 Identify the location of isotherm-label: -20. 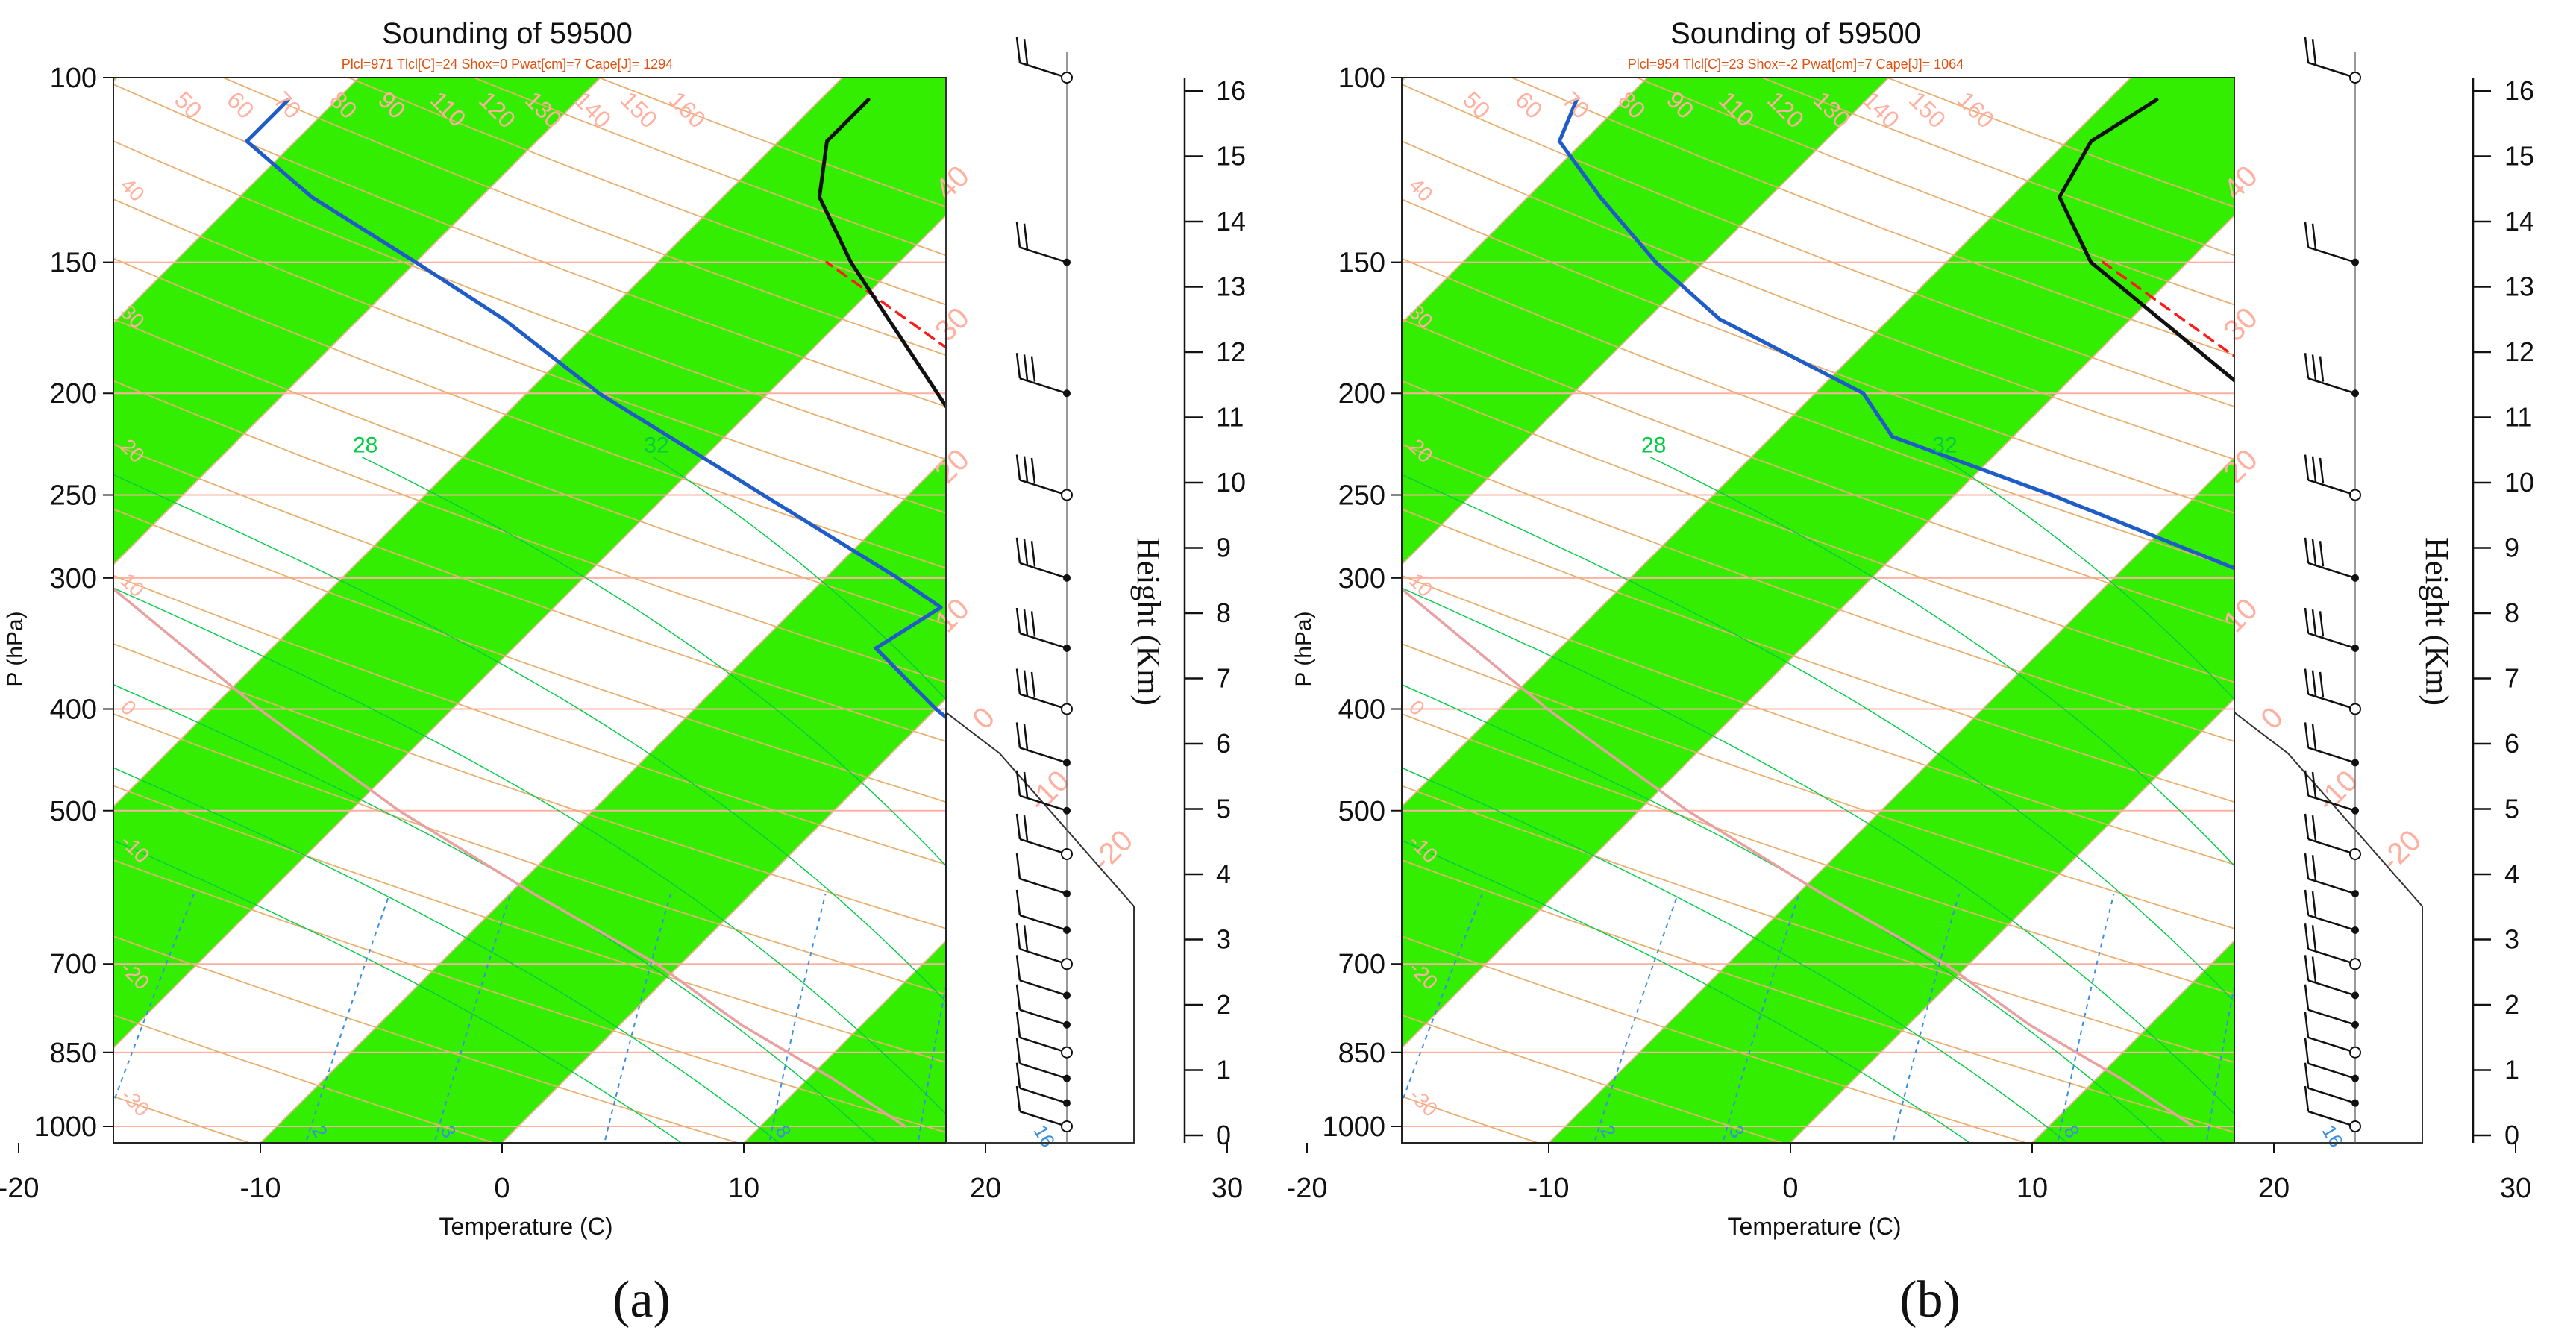
(2401, 850).